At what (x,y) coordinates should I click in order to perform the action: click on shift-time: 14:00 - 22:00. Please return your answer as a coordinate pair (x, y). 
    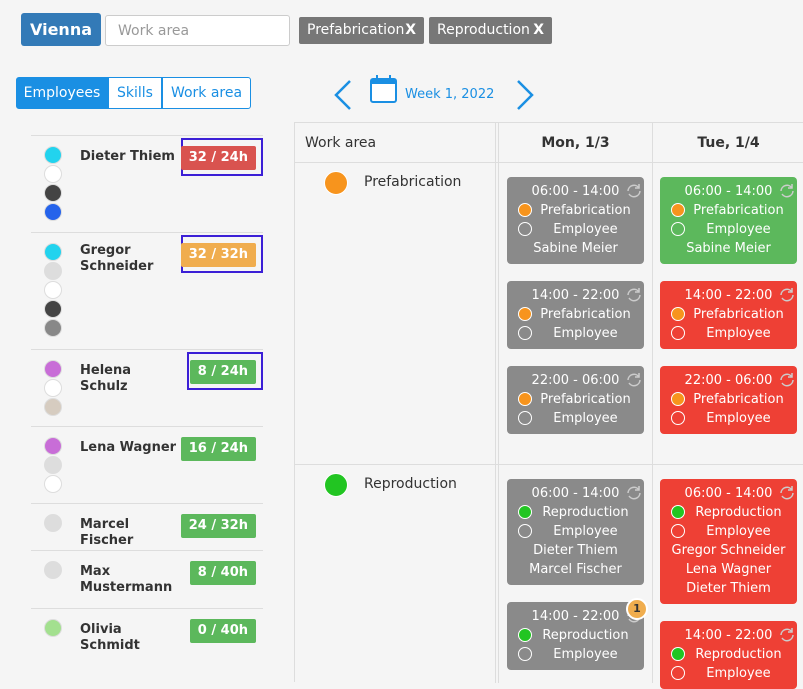
    Looking at the image, I should click on (728, 635).